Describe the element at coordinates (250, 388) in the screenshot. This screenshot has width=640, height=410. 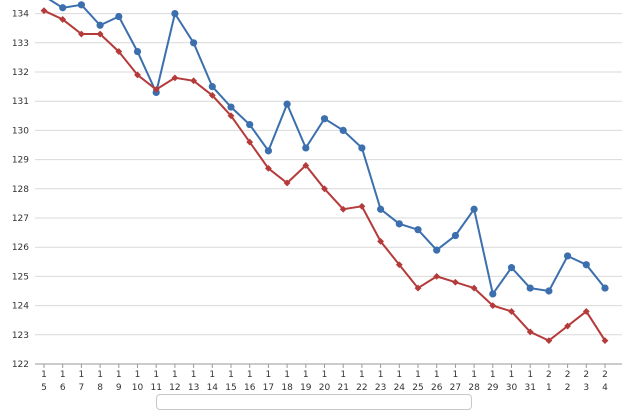
I see `x-tick-label-day: 16` at that location.